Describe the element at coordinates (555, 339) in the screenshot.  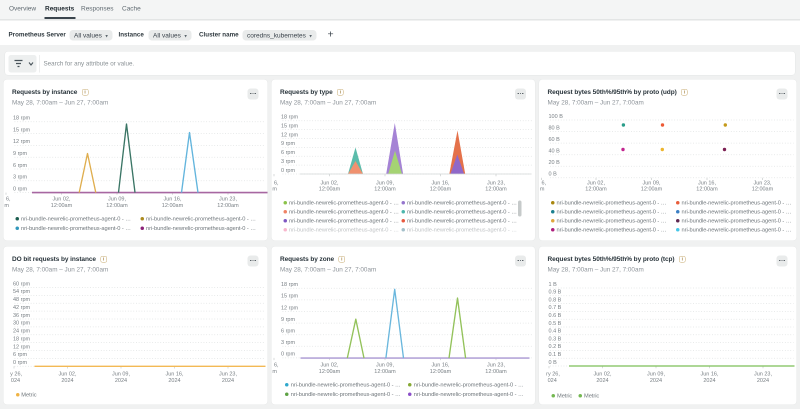
I see `svg-text: 0.3 B` at that location.